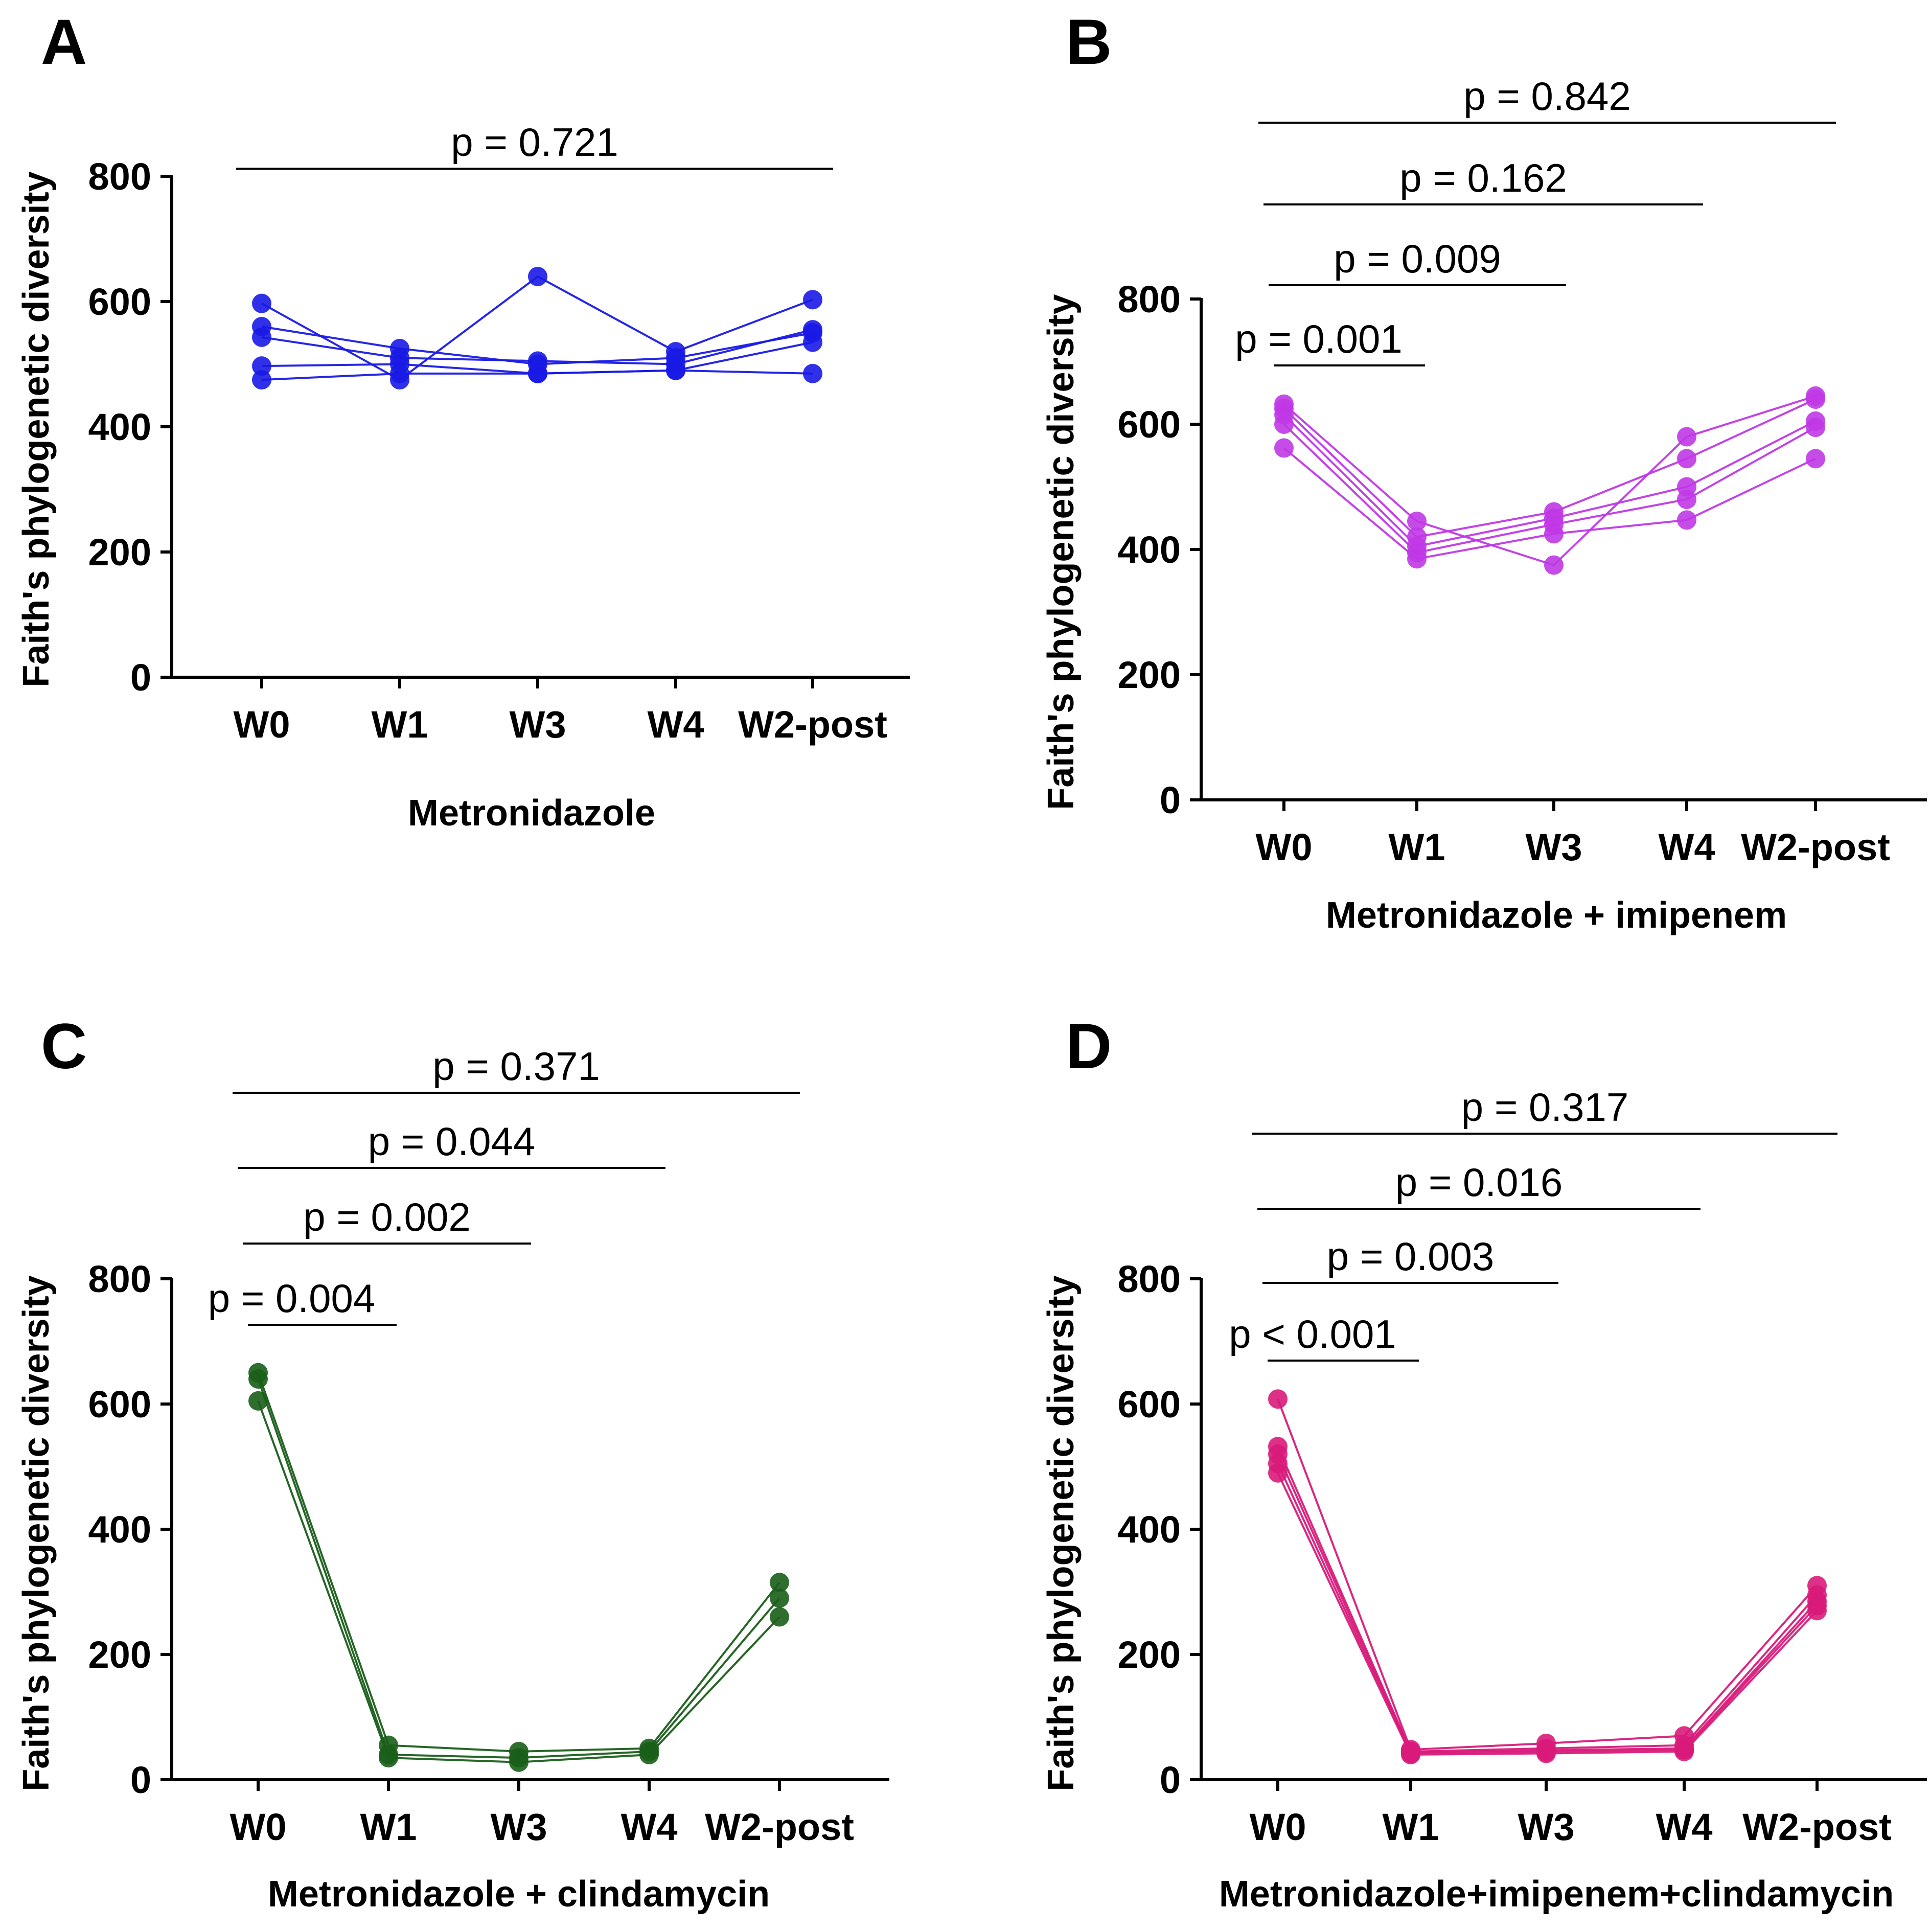  Describe the element at coordinates (531, 813) in the screenshot. I see `x-axis-title: Metronidazole` at that location.